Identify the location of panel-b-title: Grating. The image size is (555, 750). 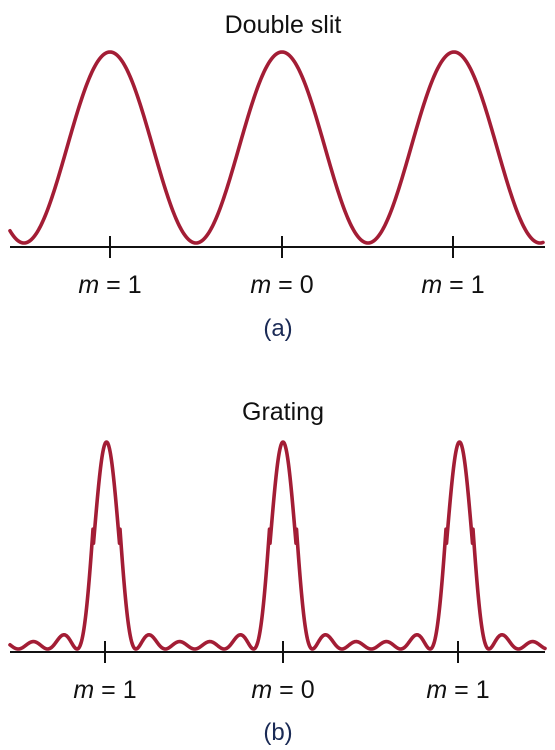
(283, 412).